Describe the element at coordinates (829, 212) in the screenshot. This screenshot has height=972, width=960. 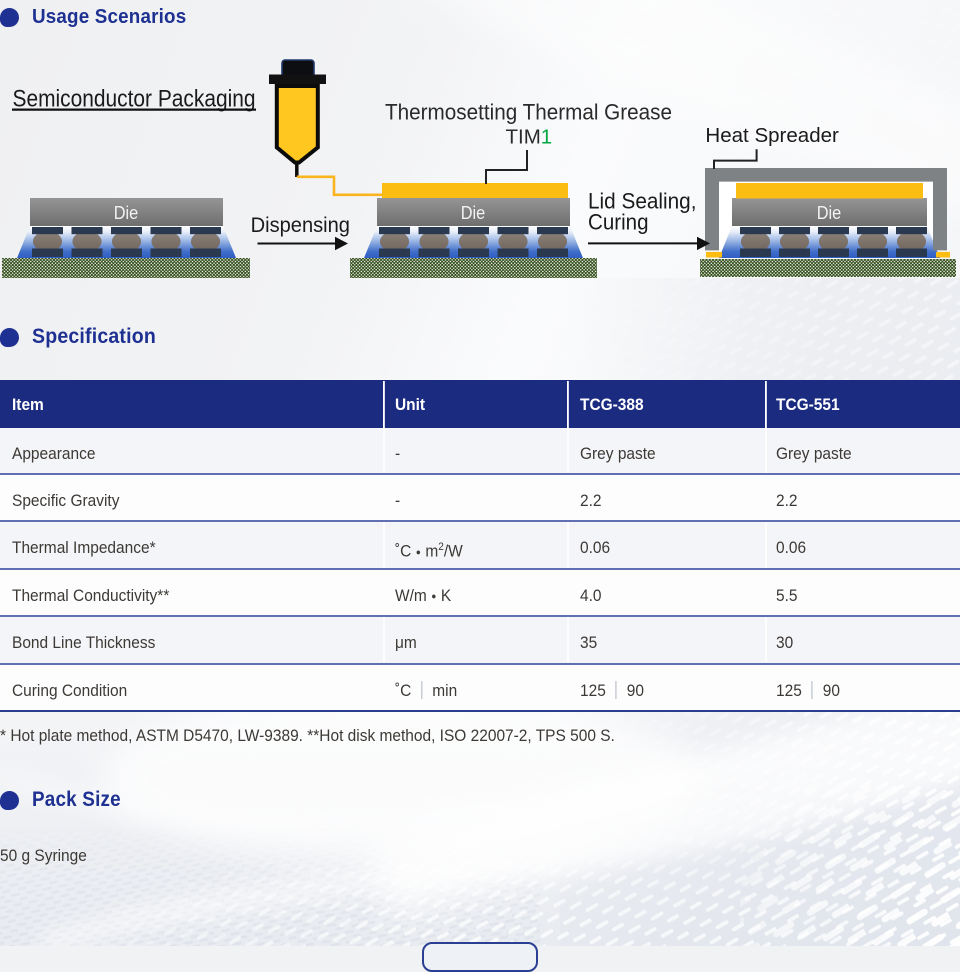
I see `svg-text: Die` at that location.